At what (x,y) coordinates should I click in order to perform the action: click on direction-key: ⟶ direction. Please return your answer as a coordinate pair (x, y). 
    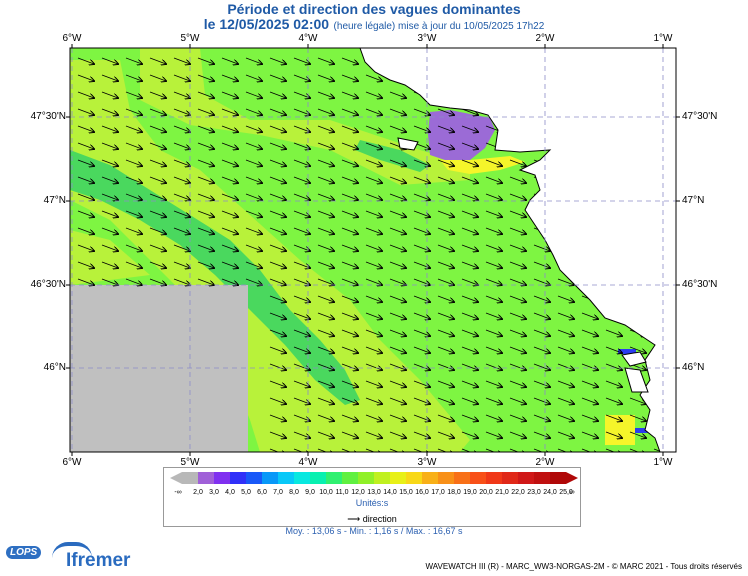
    Looking at the image, I should click on (372, 519).